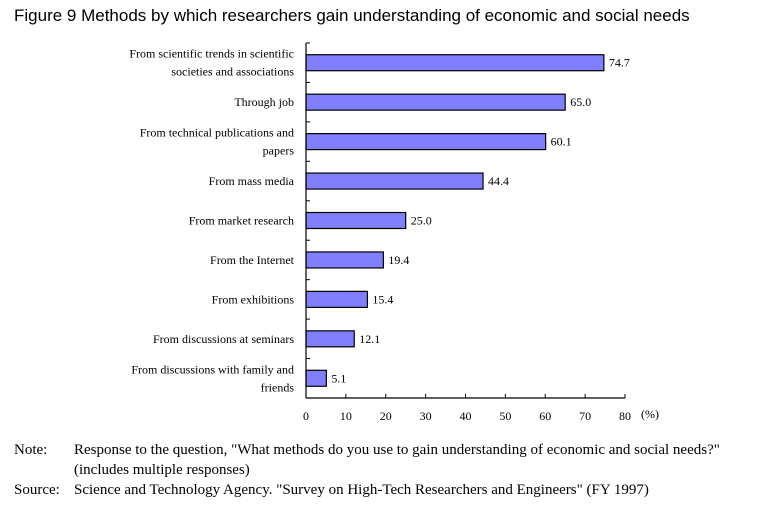 This screenshot has width=783, height=511. I want to click on x-tick-label: 60, so click(545, 416).